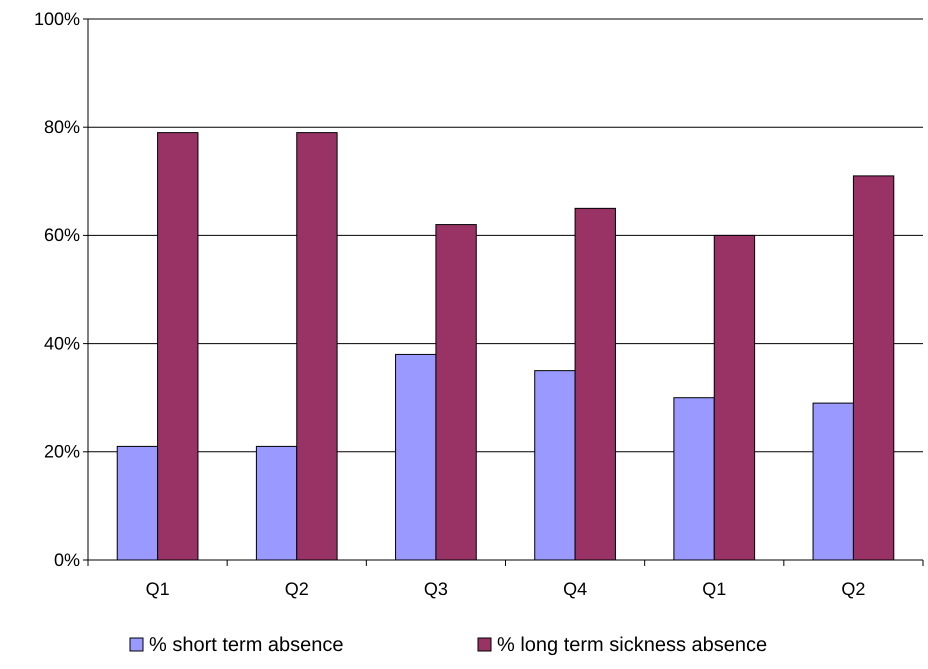 Image resolution: width=928 pixels, height=669 pixels. Describe the element at coordinates (62, 452) in the screenshot. I see `y-tick-label: 20%` at that location.